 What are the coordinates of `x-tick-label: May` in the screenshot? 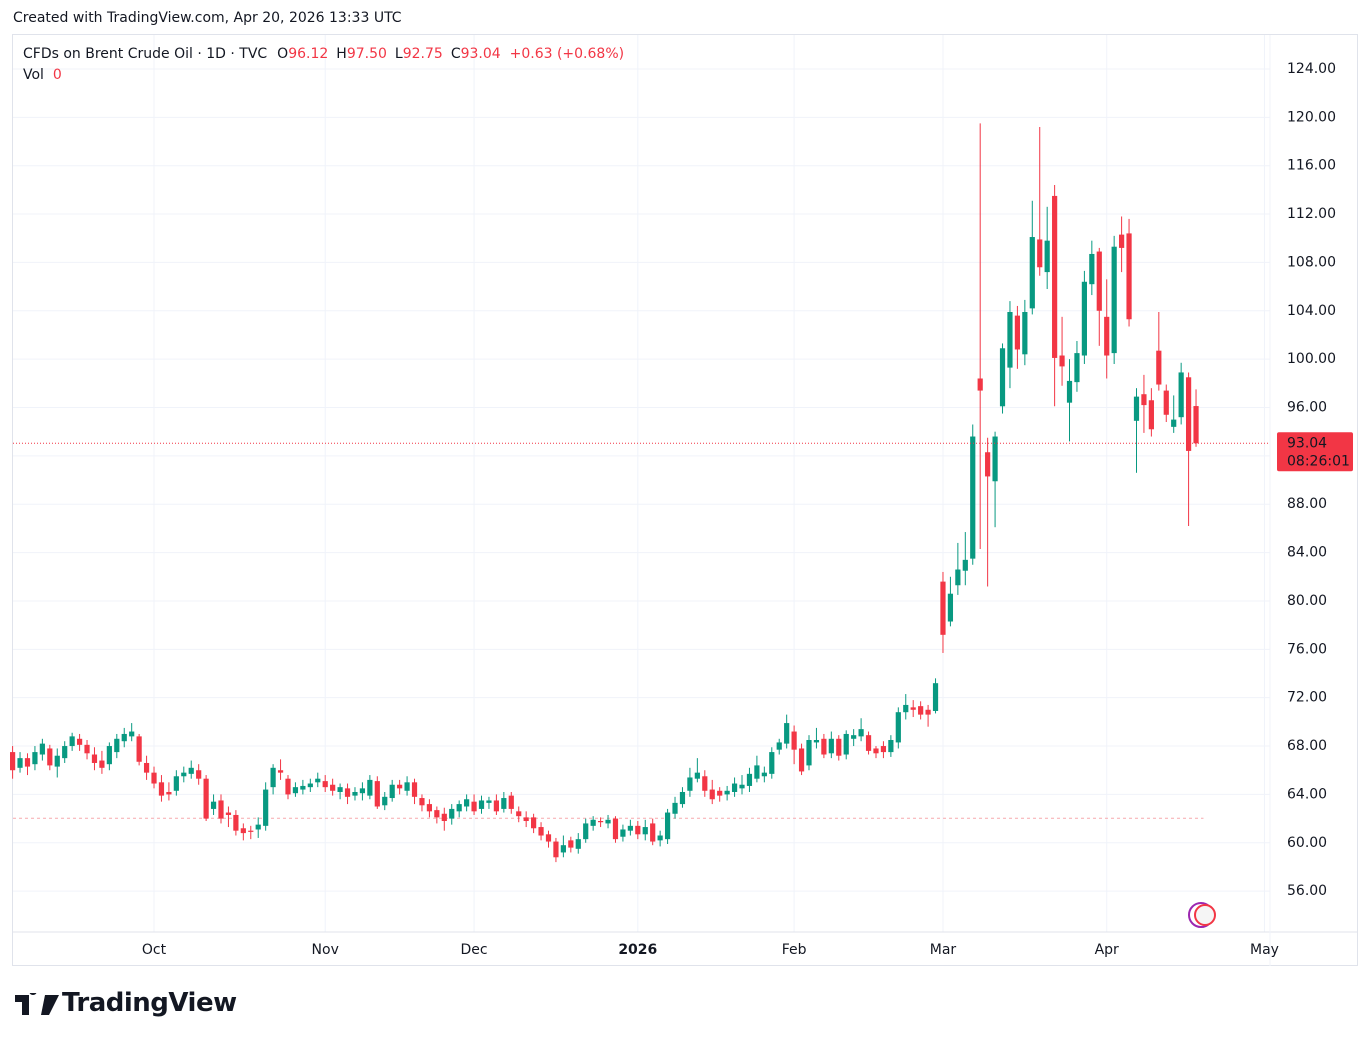 It's located at (1264, 950).